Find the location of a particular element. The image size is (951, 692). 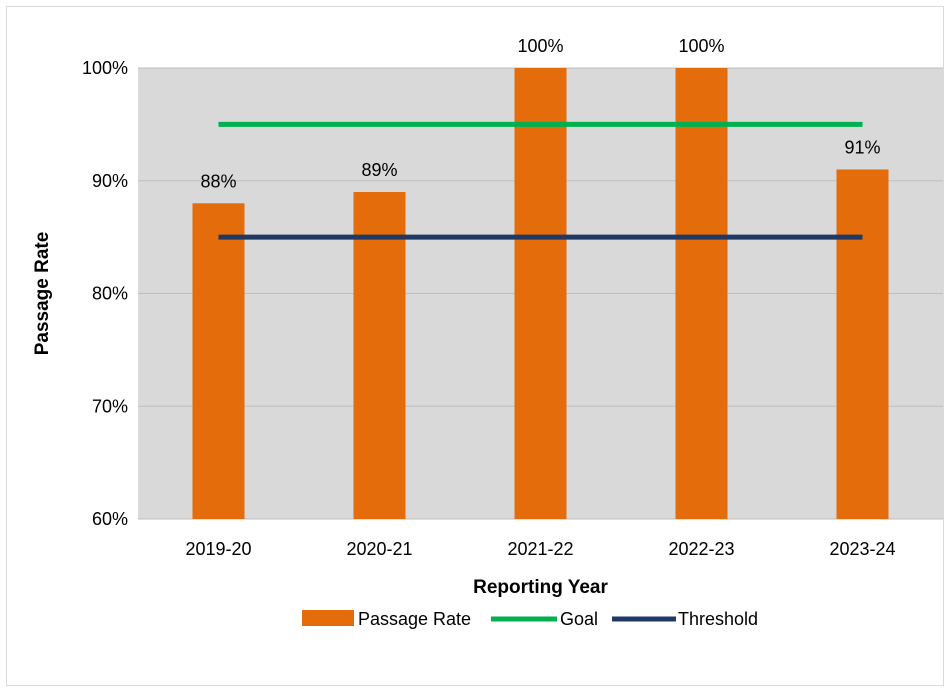

y-tick-label: 60% is located at coordinates (110, 519).